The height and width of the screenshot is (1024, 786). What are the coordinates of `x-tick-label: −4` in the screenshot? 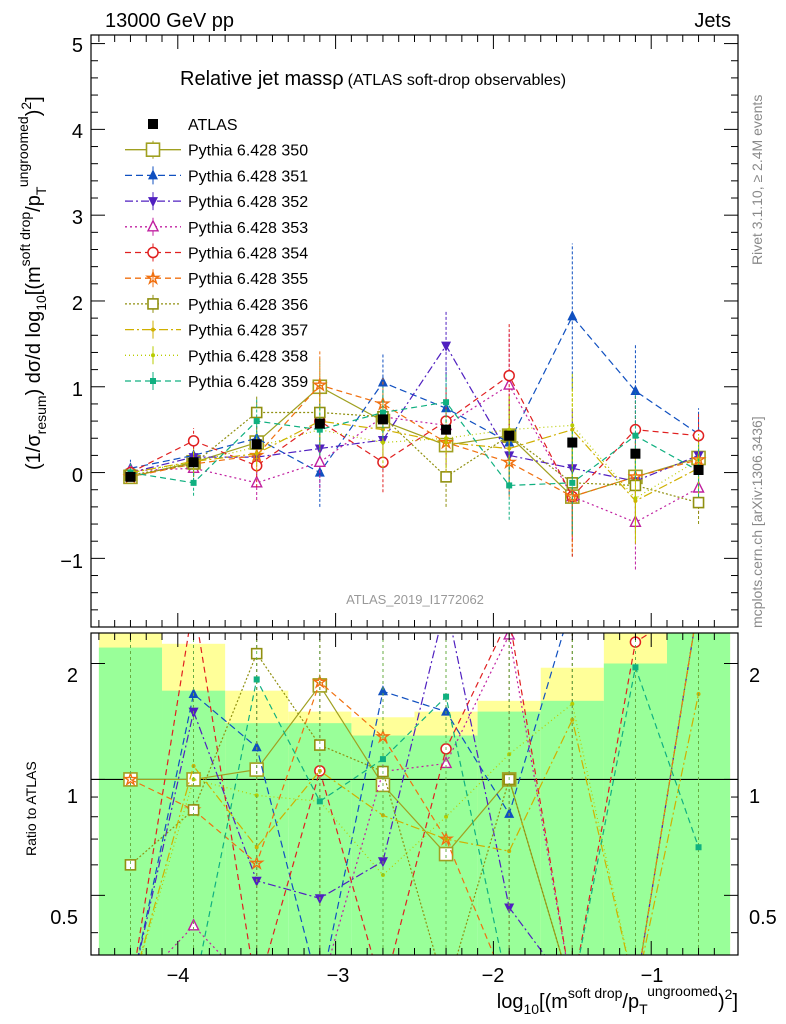 It's located at (178, 976).